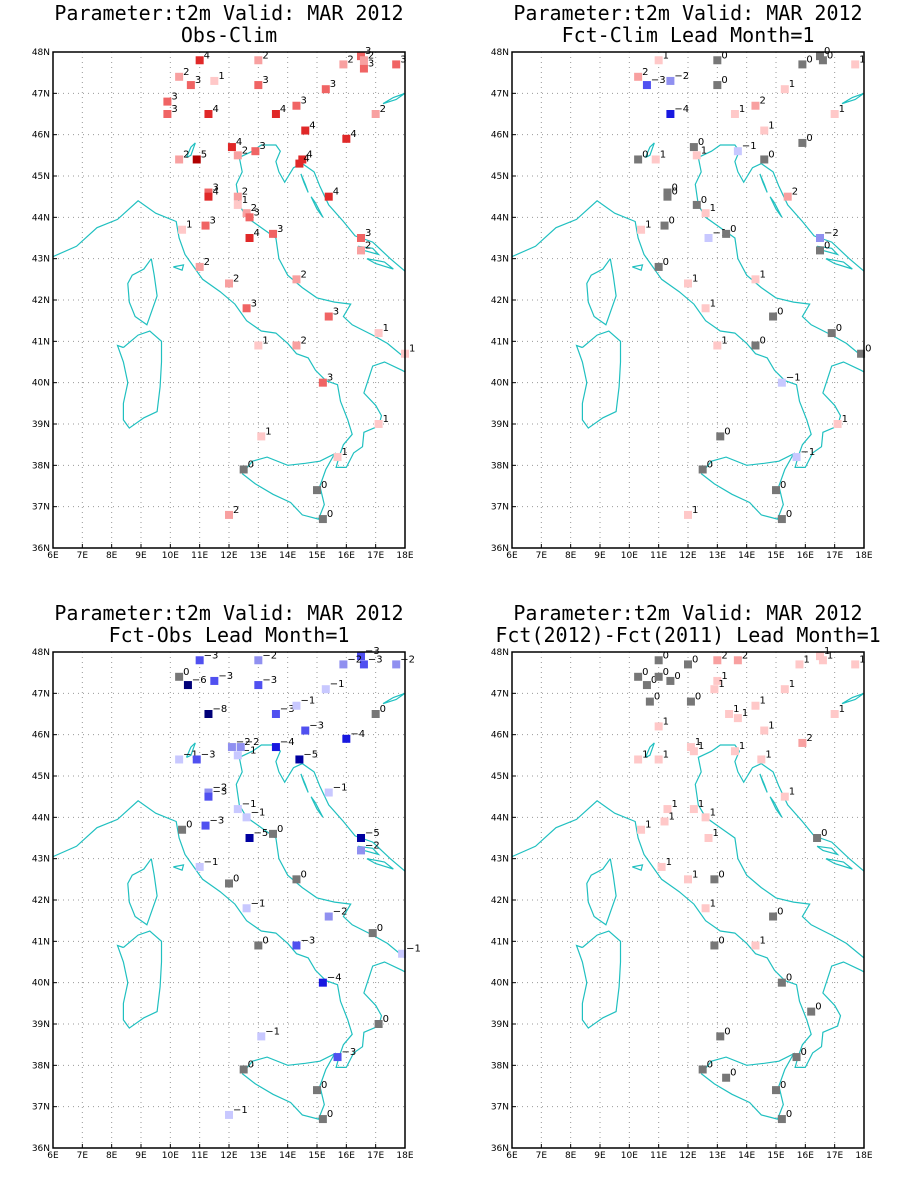 The height and width of the screenshot is (1200, 920). Describe the element at coordinates (287, 1156) in the screenshot. I see `x-tick-label: 14E` at that location.